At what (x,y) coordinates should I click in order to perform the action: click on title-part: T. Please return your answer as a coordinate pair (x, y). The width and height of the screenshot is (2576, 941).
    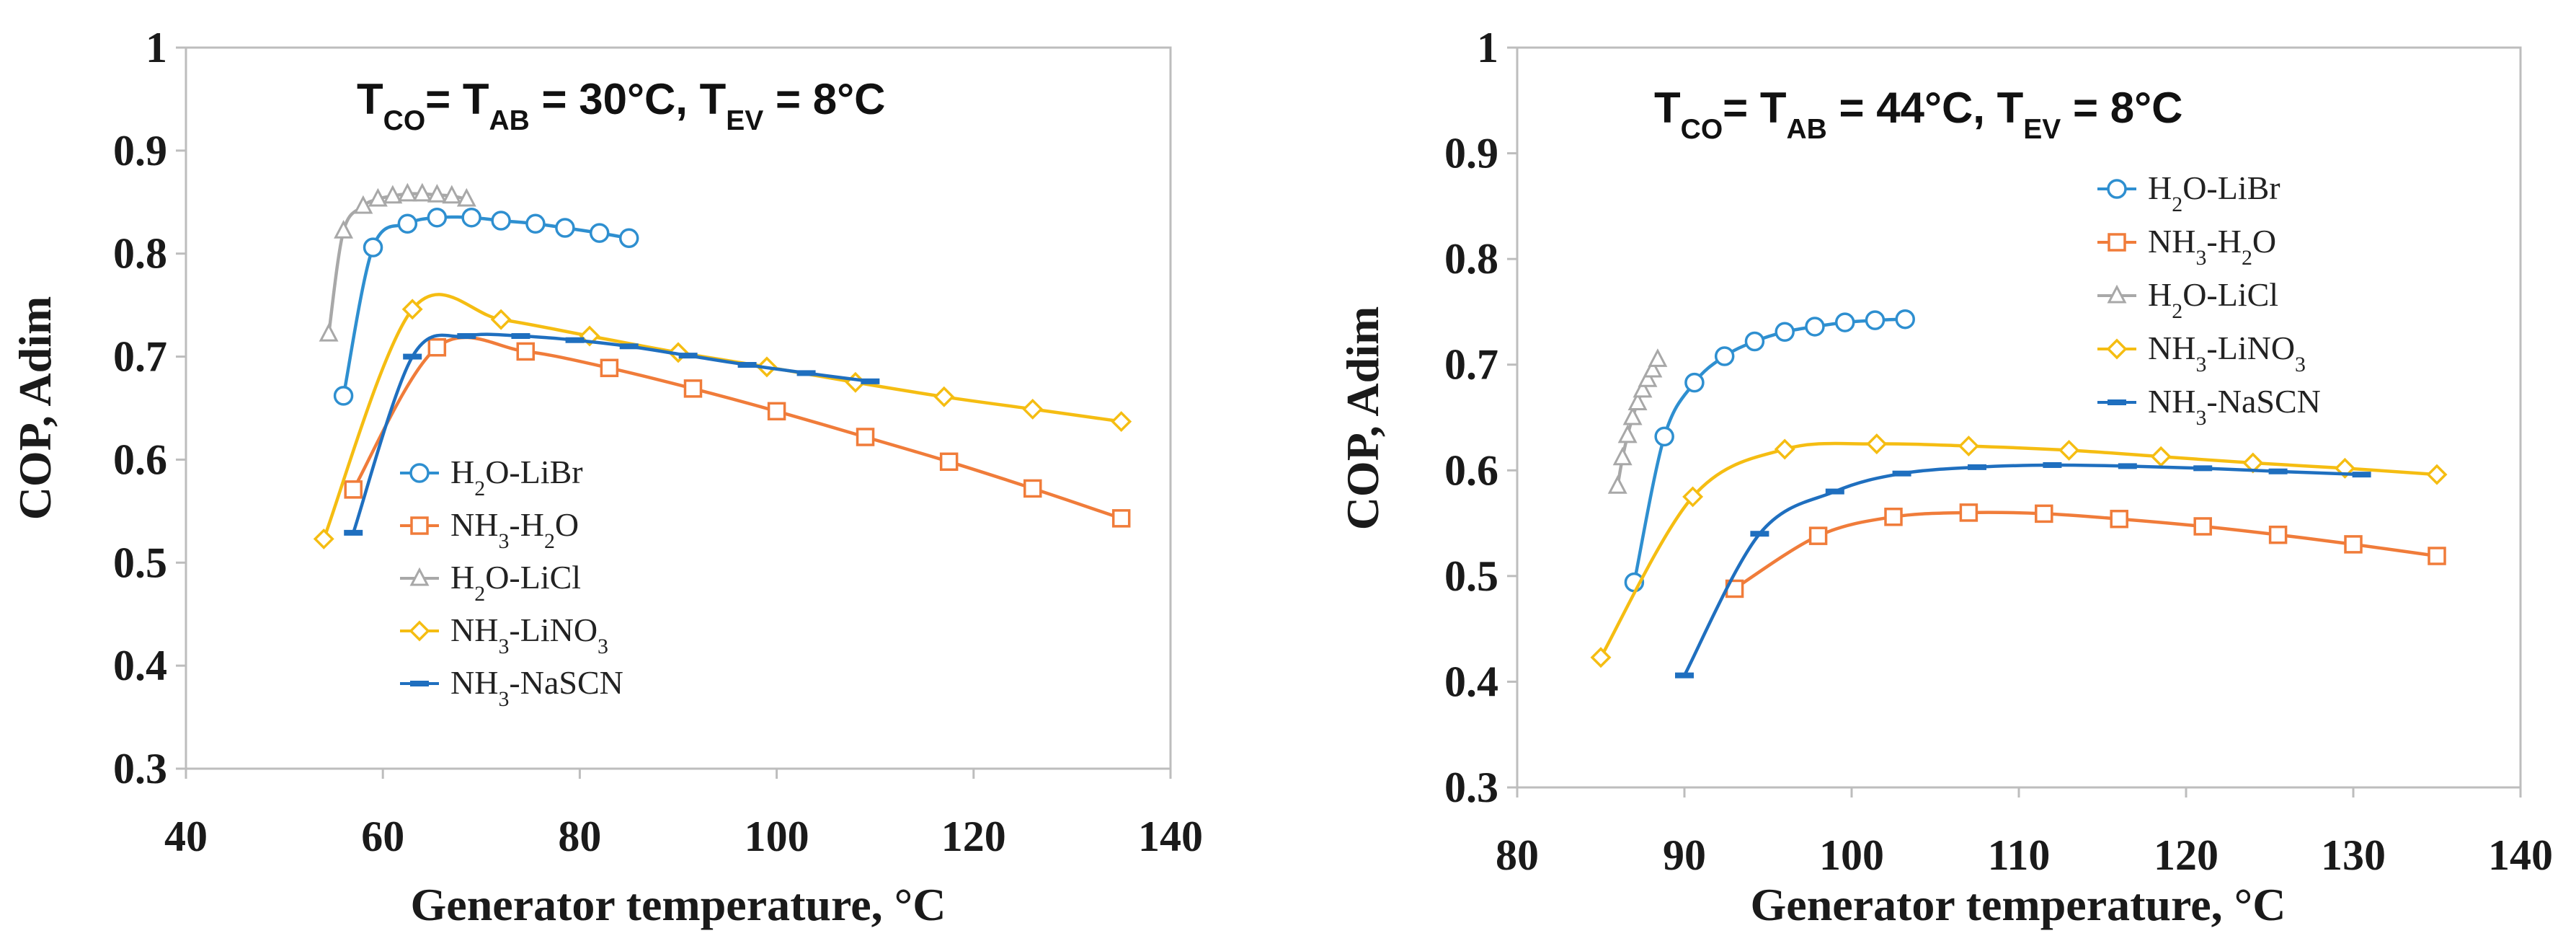
    Looking at the image, I should click on (370, 99).